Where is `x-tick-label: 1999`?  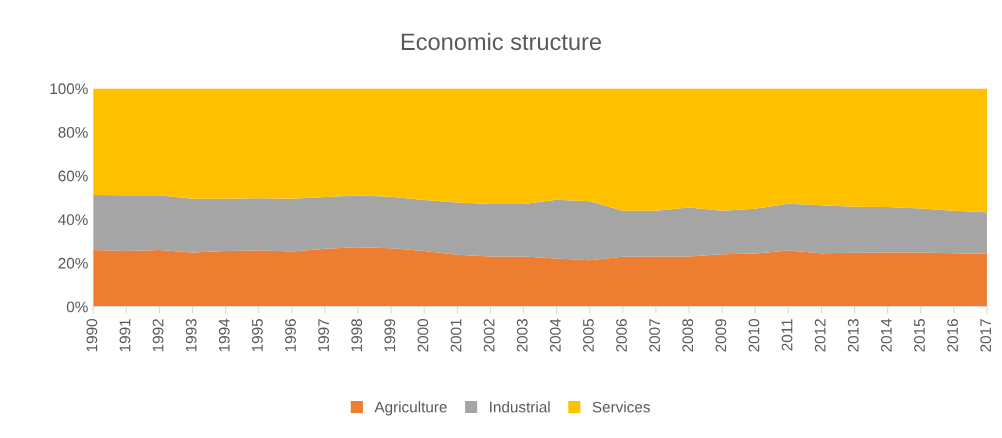 x-tick-label: 1999 is located at coordinates (390, 335).